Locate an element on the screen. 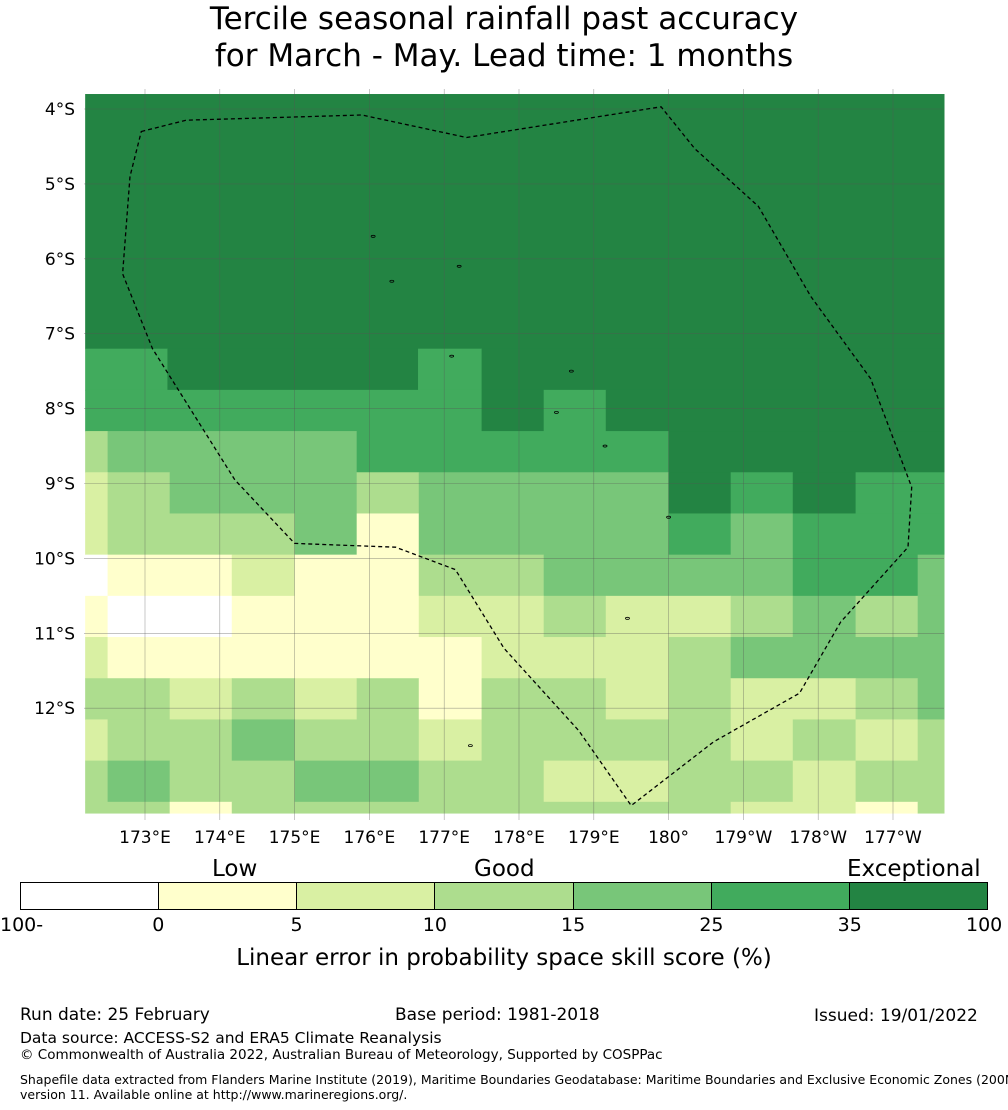 The image size is (1008, 1110). x-tick-label: 174°E is located at coordinates (220, 838).